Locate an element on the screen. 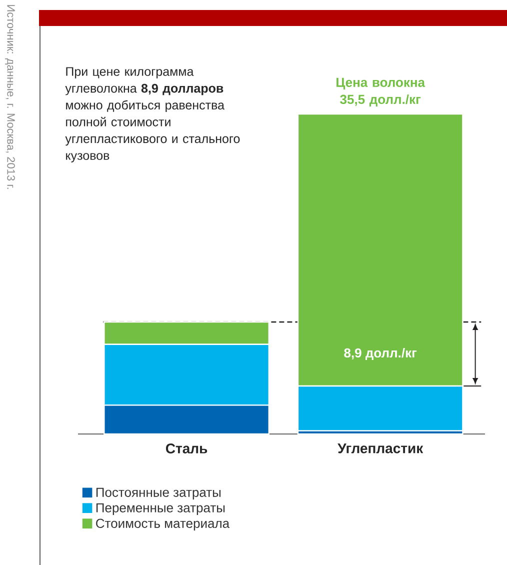 Image resolution: width=507 pixels, height=565 pixels. x-tick-label: Углепластик is located at coordinates (381, 449).